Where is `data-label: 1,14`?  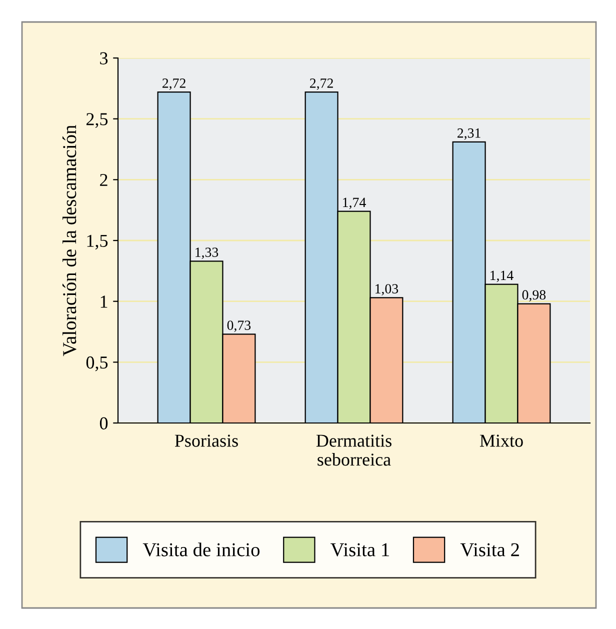
data-label: 1,14 is located at coordinates (502, 276).